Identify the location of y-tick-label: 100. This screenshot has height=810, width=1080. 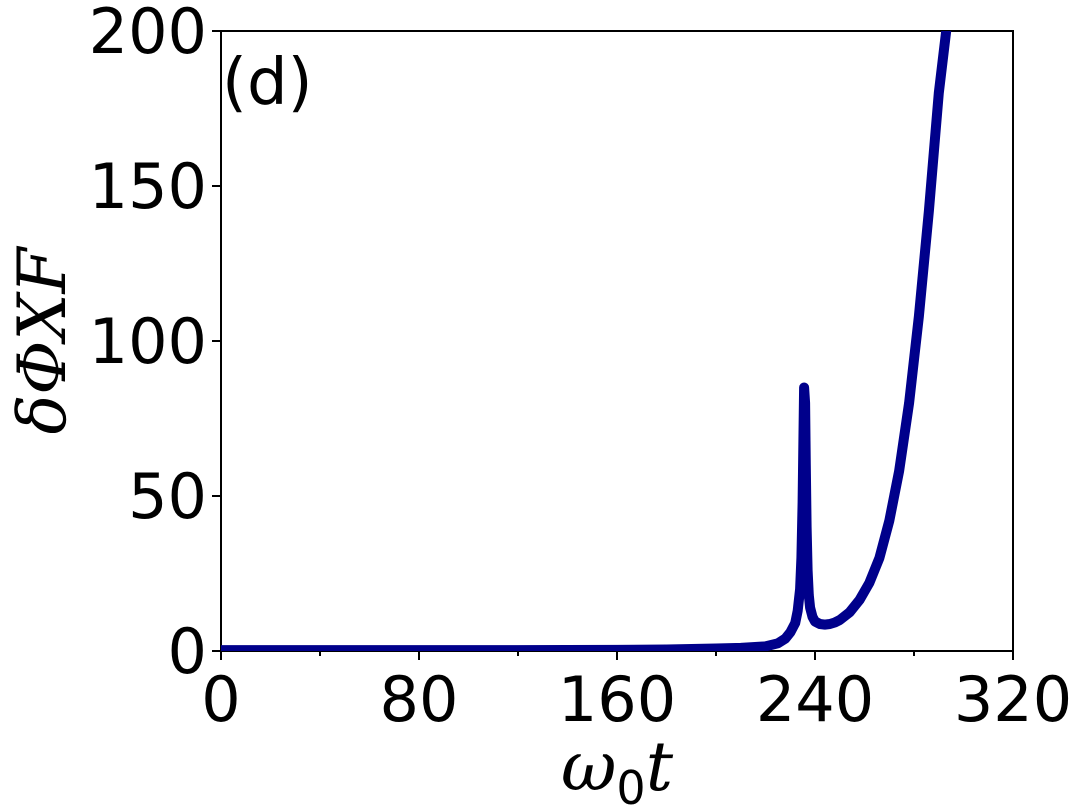
(148, 341).